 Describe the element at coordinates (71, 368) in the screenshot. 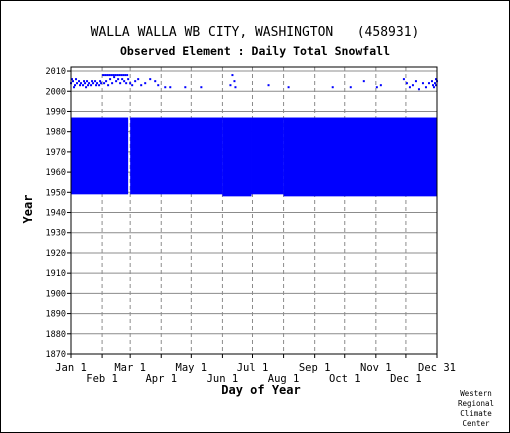

I see `x-tick-label: Jan 1` at that location.